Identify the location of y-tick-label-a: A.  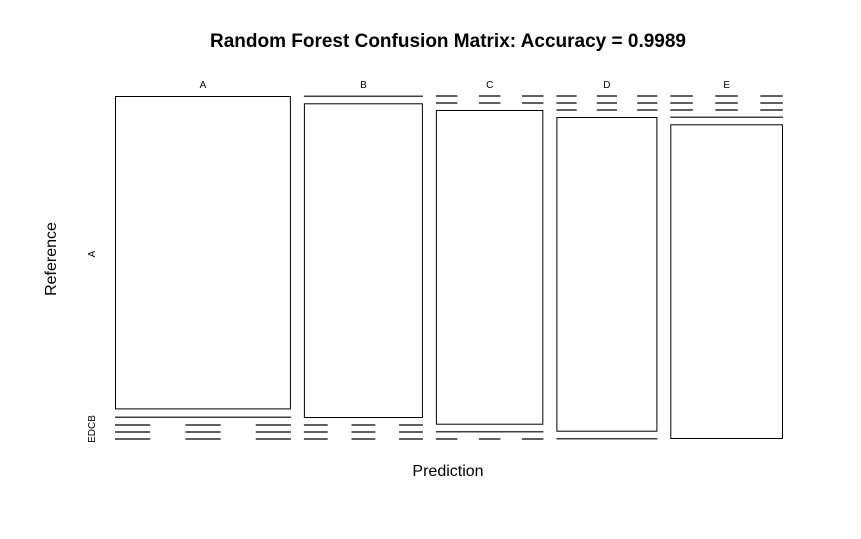
(92, 253).